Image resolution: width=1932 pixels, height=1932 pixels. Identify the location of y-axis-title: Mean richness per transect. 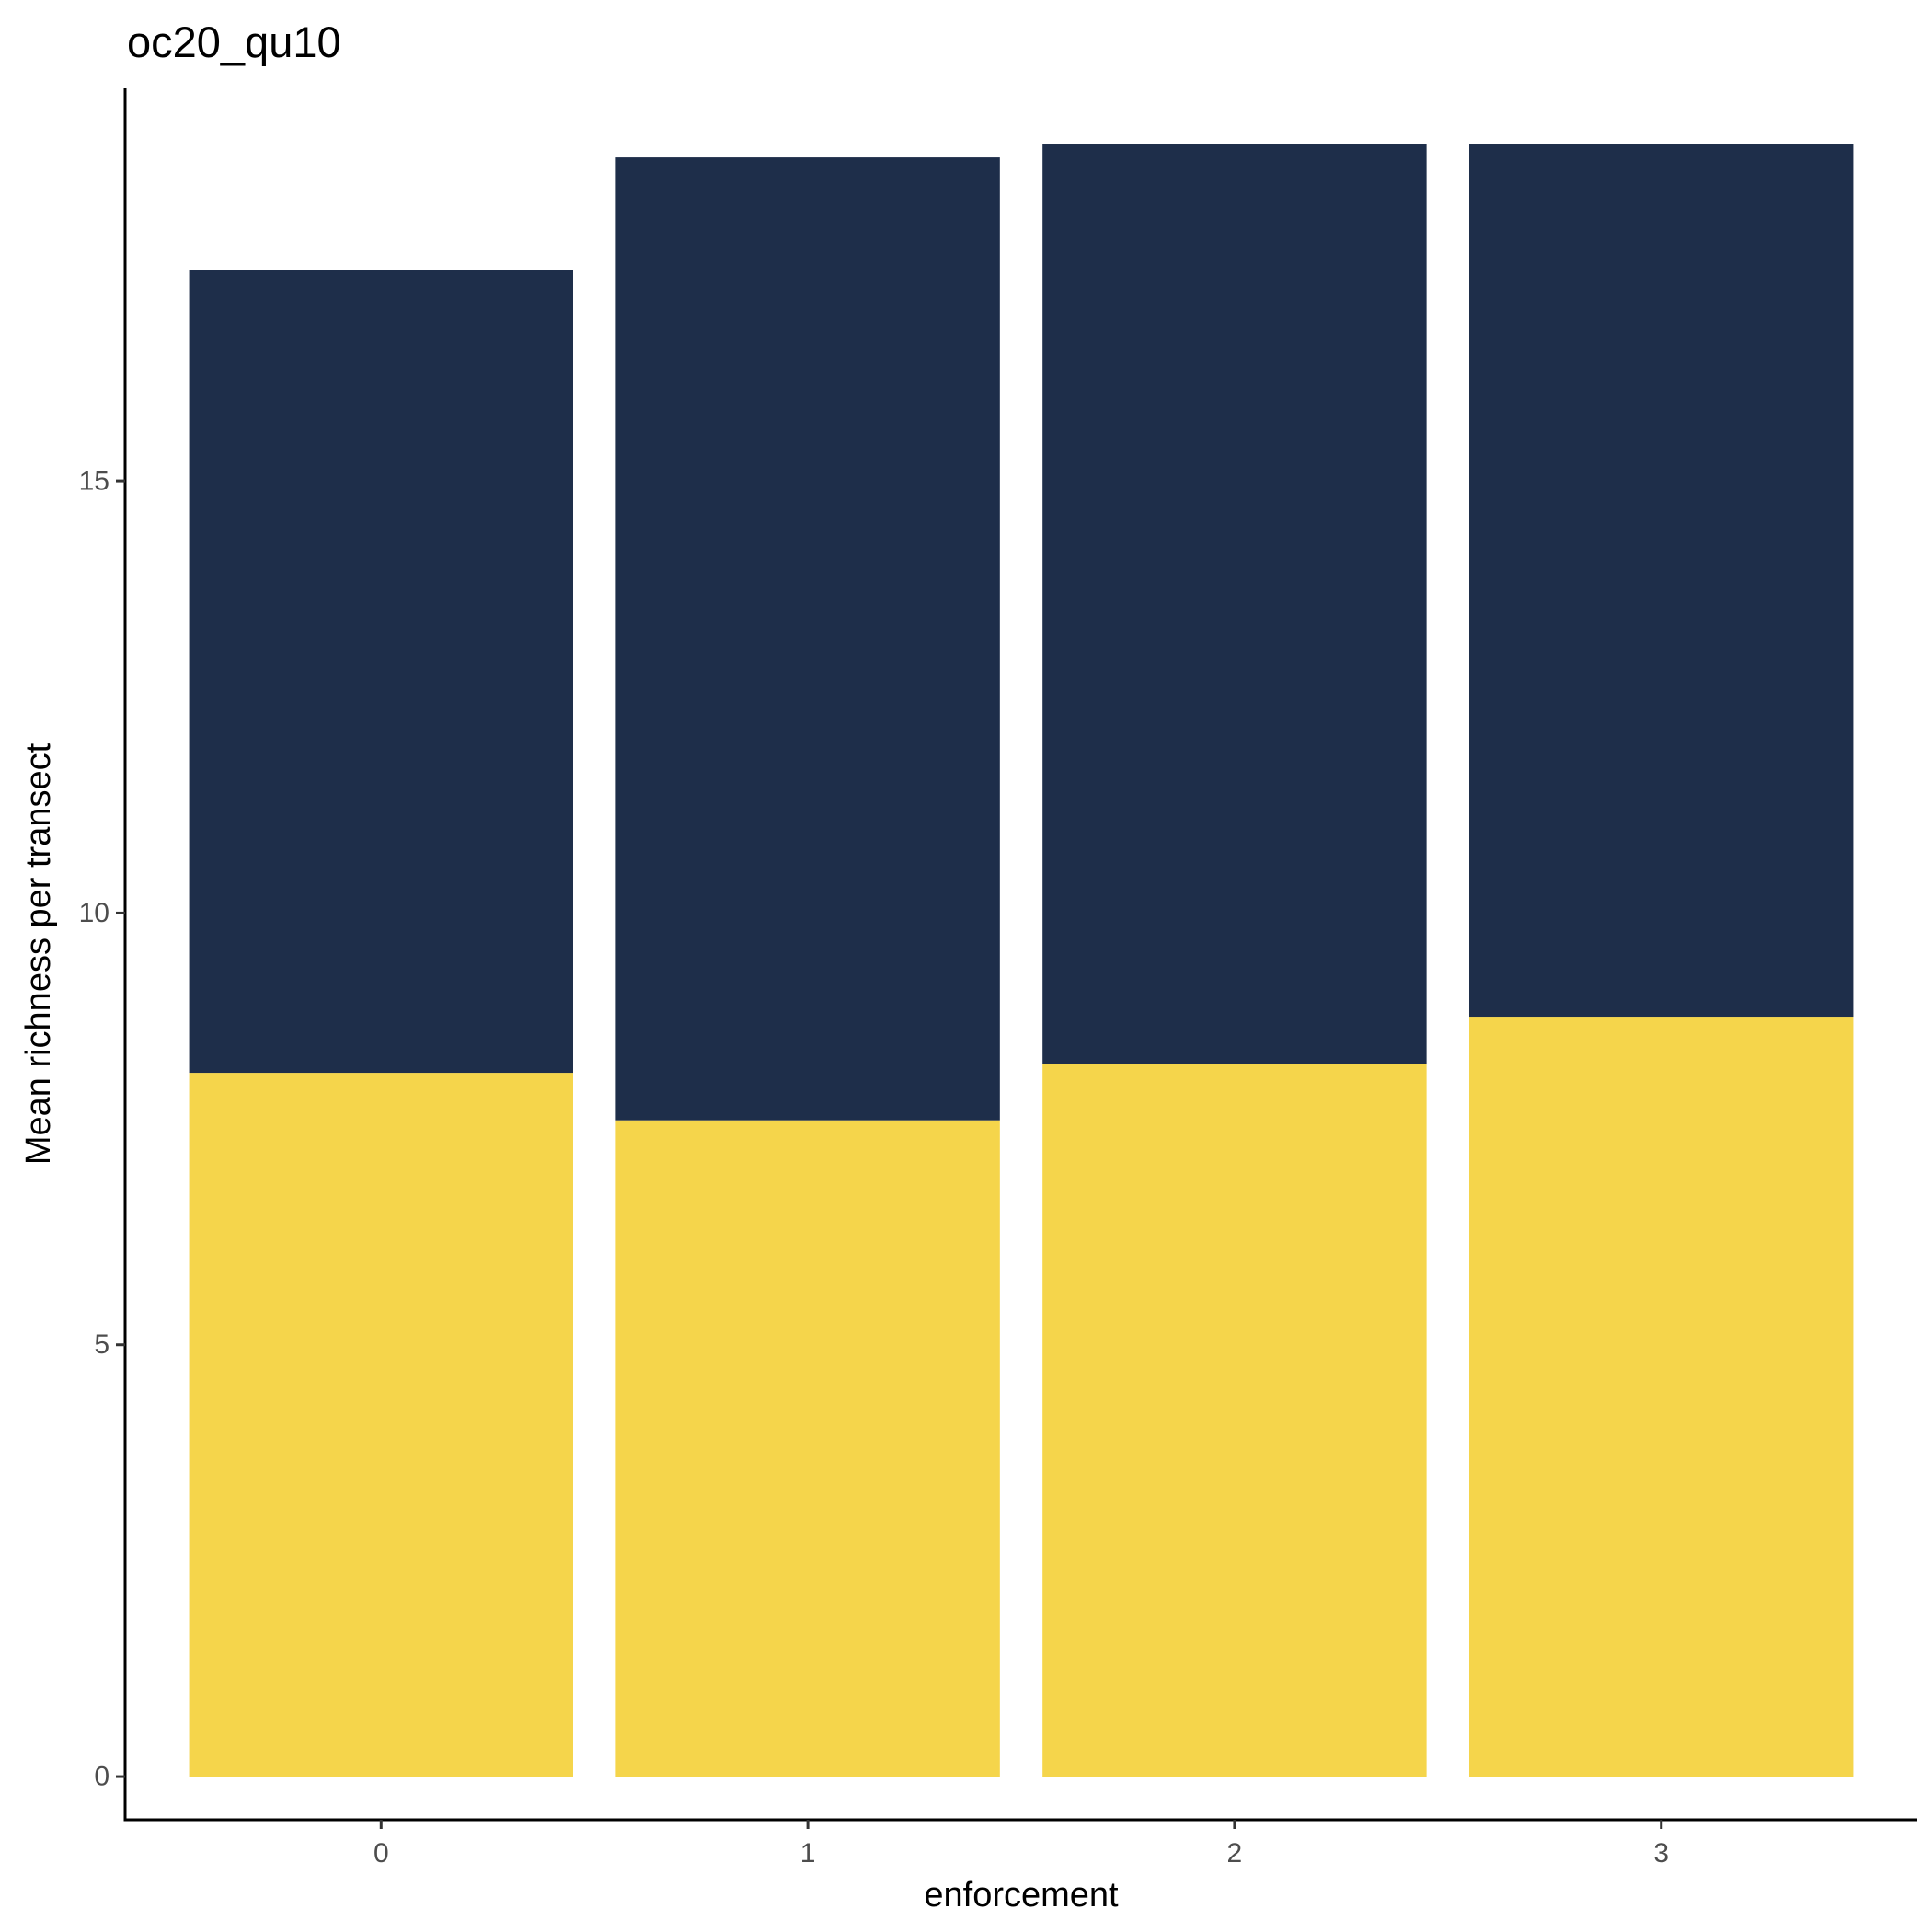
(38, 953).